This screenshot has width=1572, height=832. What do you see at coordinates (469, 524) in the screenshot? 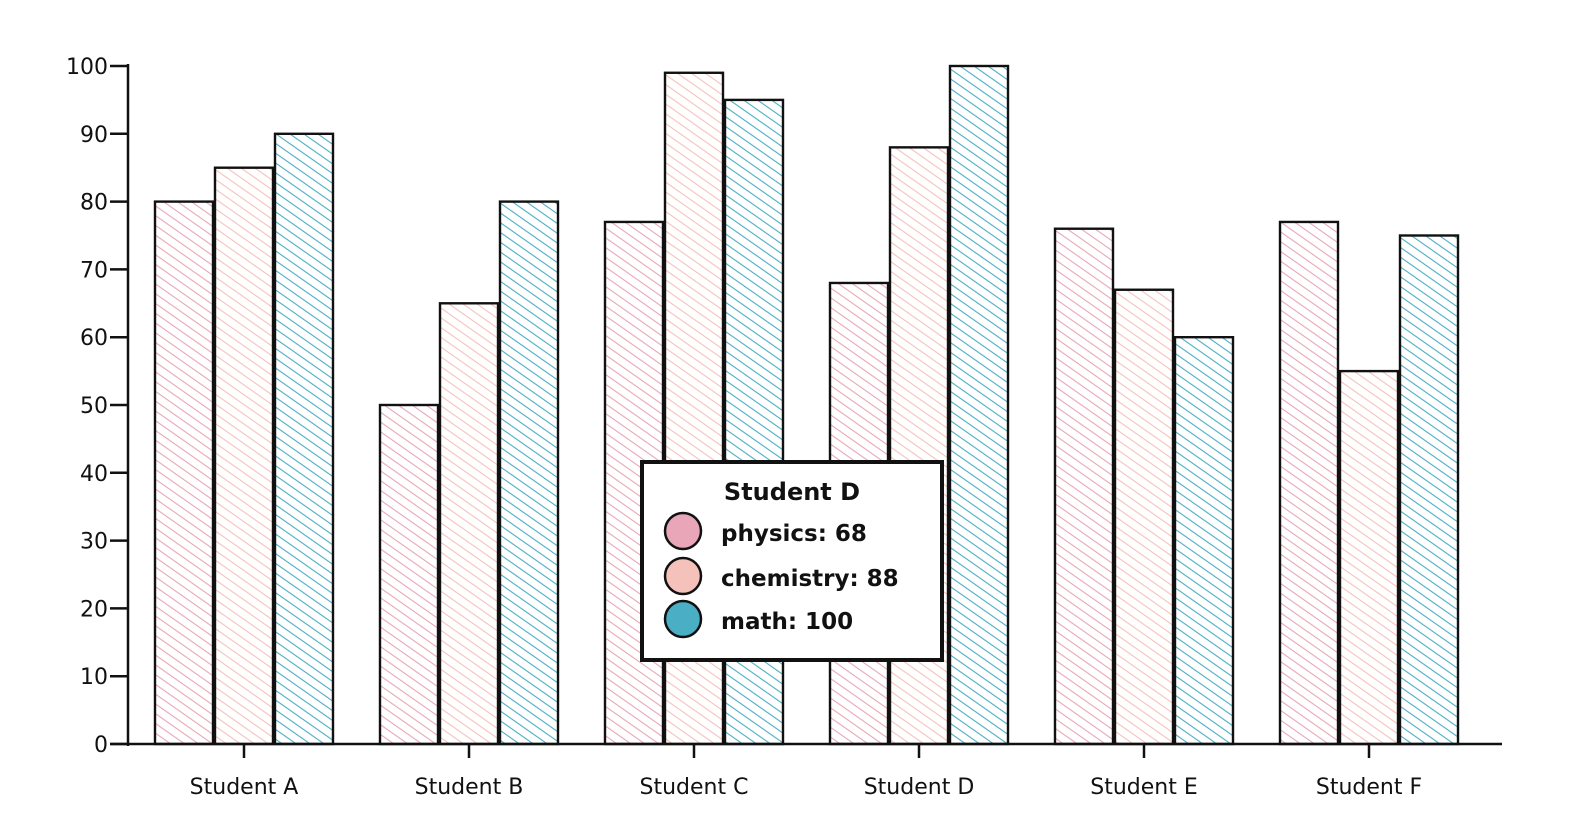
I see `bar-chemistry-student-b` at bounding box center [469, 524].